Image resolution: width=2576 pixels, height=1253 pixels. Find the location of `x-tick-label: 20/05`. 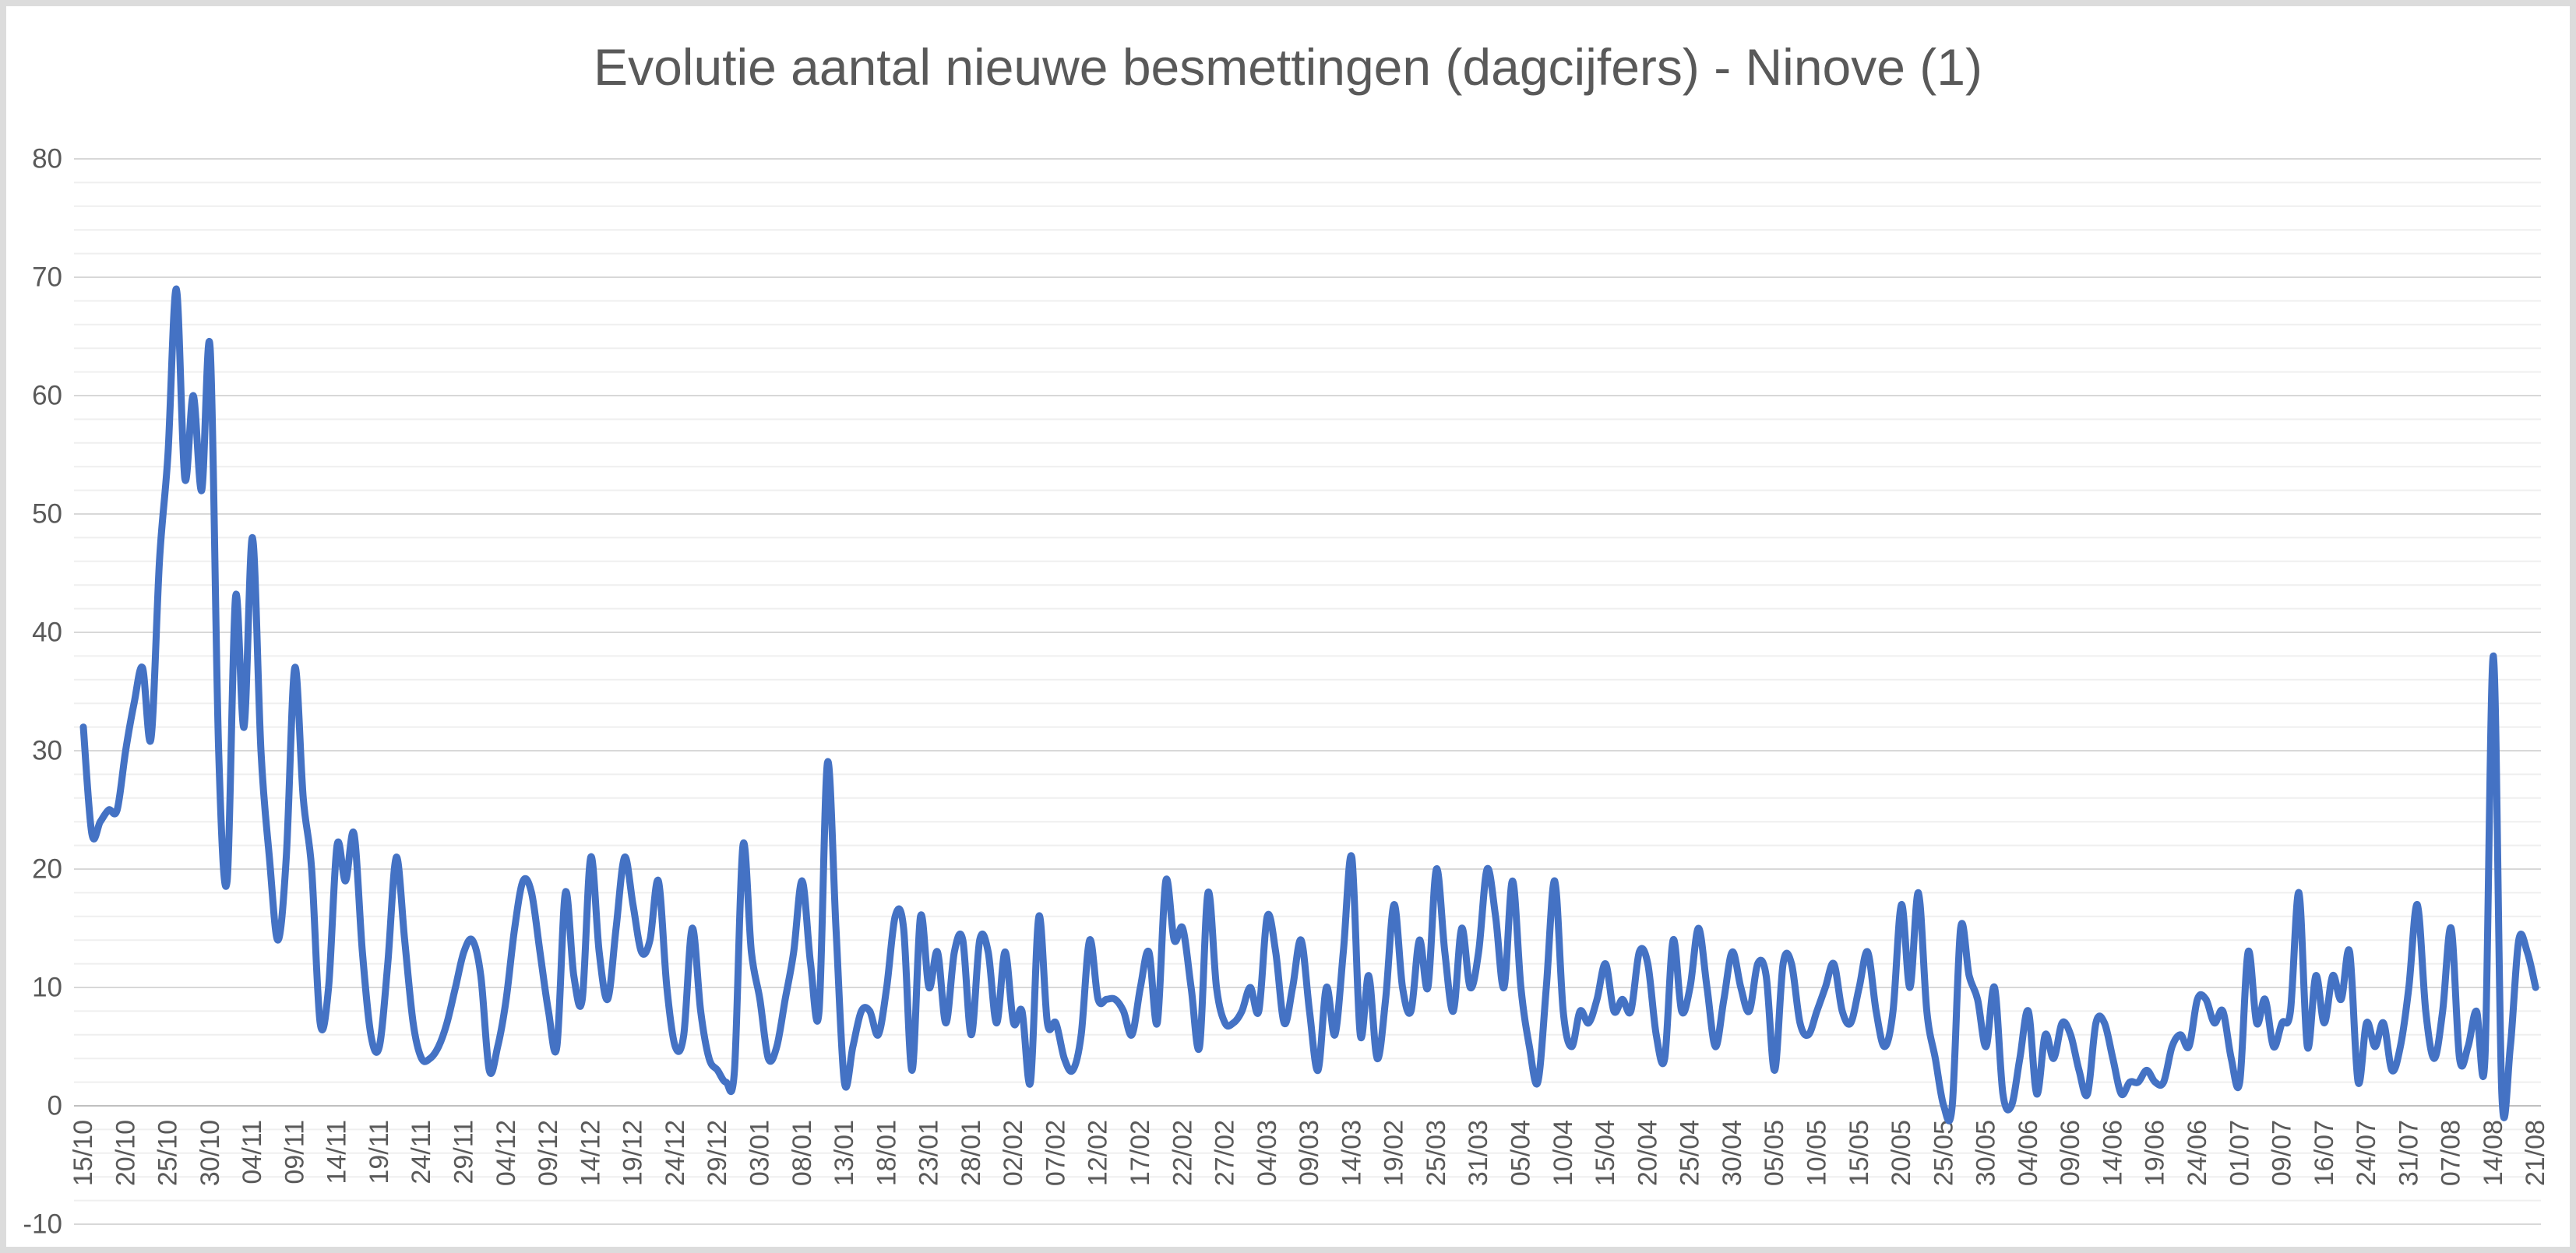

x-tick-label: 20/05 is located at coordinates (1901, 1153).